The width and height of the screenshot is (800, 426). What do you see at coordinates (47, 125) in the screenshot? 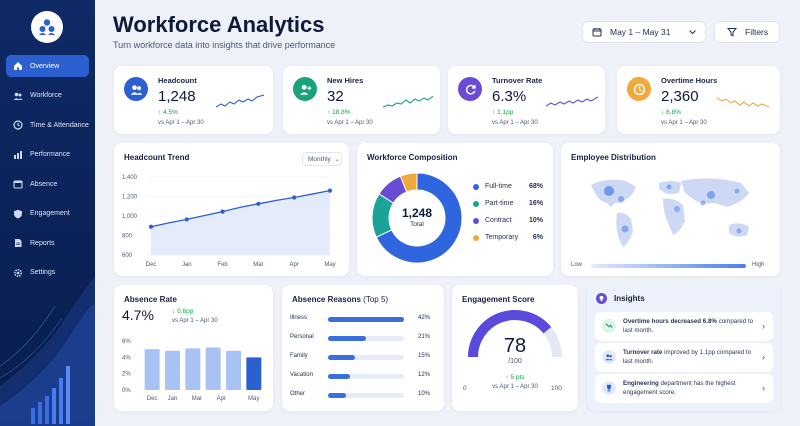
I see `sidebar-item-time-attendance: Time & Attendance` at bounding box center [47, 125].